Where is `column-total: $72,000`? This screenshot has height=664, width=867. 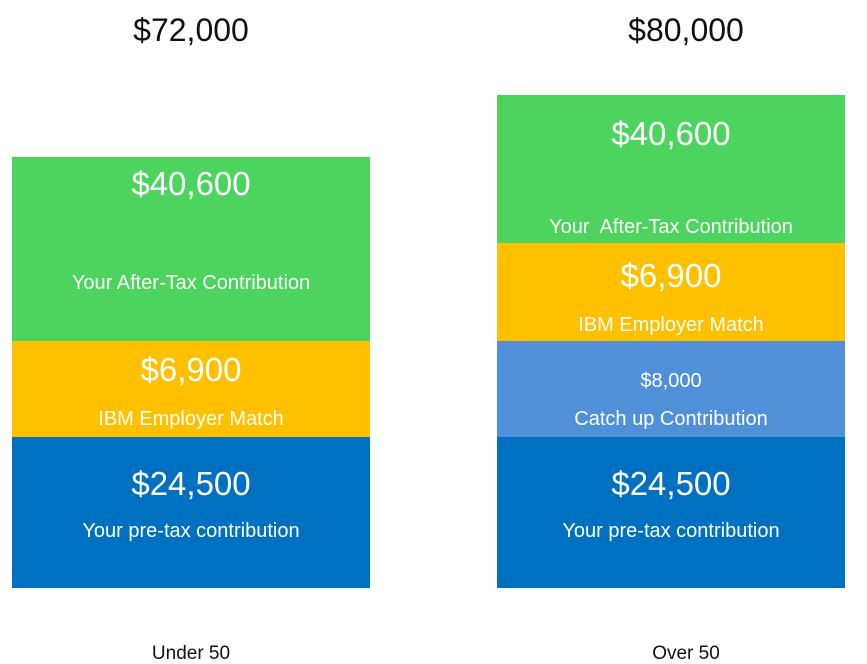 column-total: $72,000 is located at coordinates (191, 30).